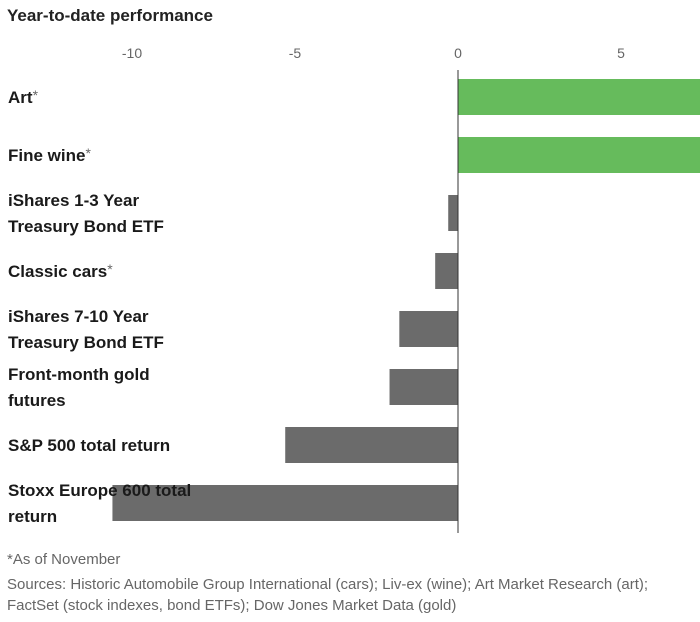 Image resolution: width=700 pixels, height=622 pixels. I want to click on x-tick-label: 5, so click(621, 53).